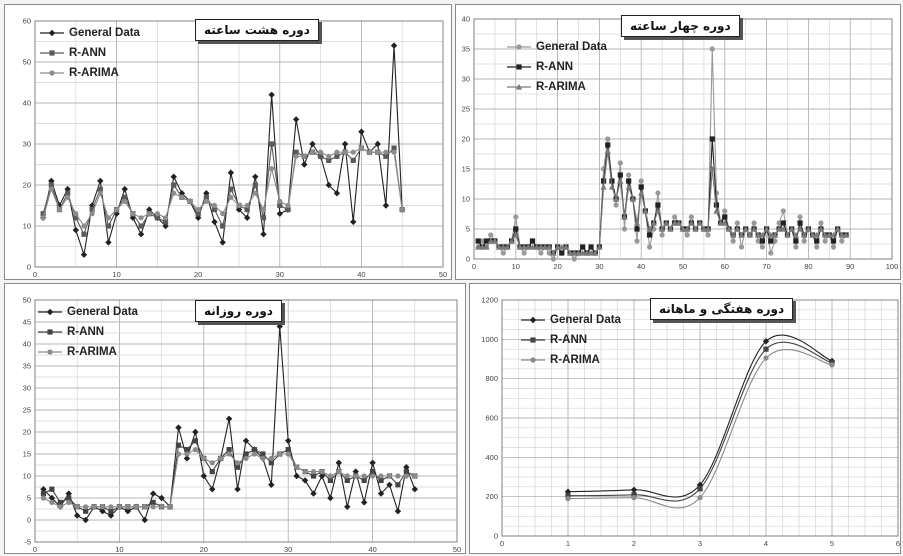 Image resolution: width=903 pixels, height=556 pixels. I want to click on x-tick-label: 10, so click(119, 549).